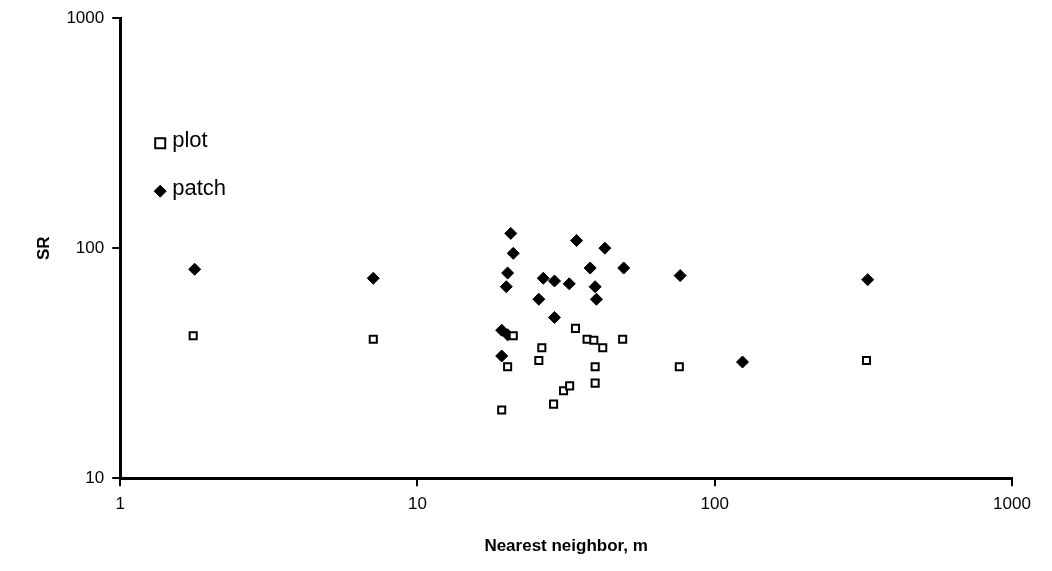 The image size is (1052, 571). Describe the element at coordinates (120, 504) in the screenshot. I see `x-tick-label: 1` at that location.